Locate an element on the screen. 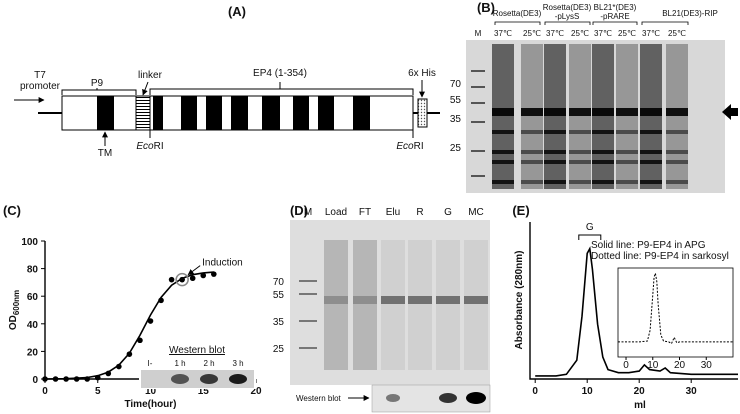  panel-label: (E) is located at coordinates (520, 210).